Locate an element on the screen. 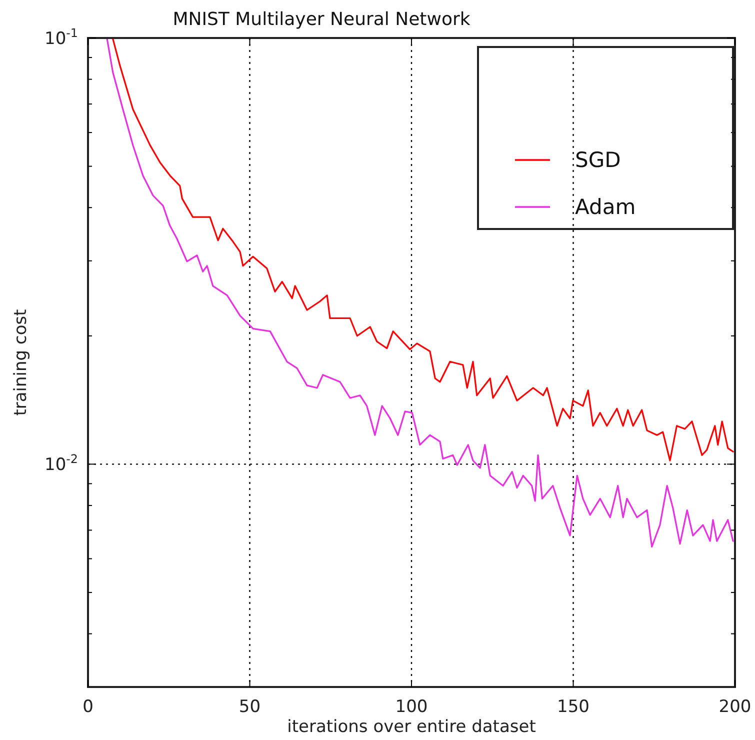  y-tick-label: 10$^{-2}$ is located at coordinates (61, 464).